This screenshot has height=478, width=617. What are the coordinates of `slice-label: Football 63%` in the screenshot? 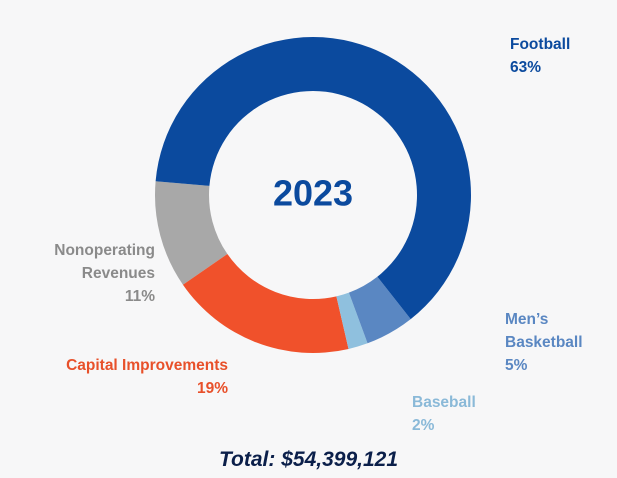 It's located at (560, 56).